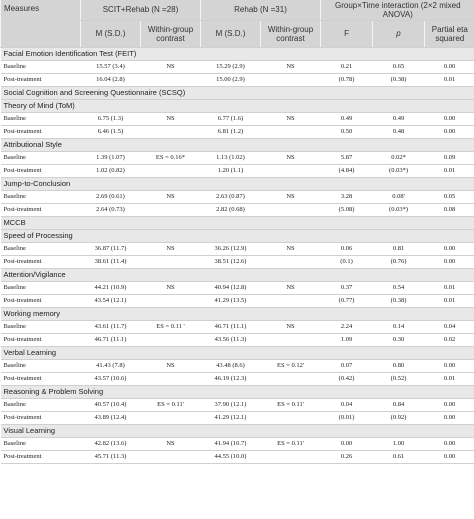 Image resolution: width=474 pixels, height=519 pixels. I want to click on cell: 1.20 (1.1), so click(230, 171).